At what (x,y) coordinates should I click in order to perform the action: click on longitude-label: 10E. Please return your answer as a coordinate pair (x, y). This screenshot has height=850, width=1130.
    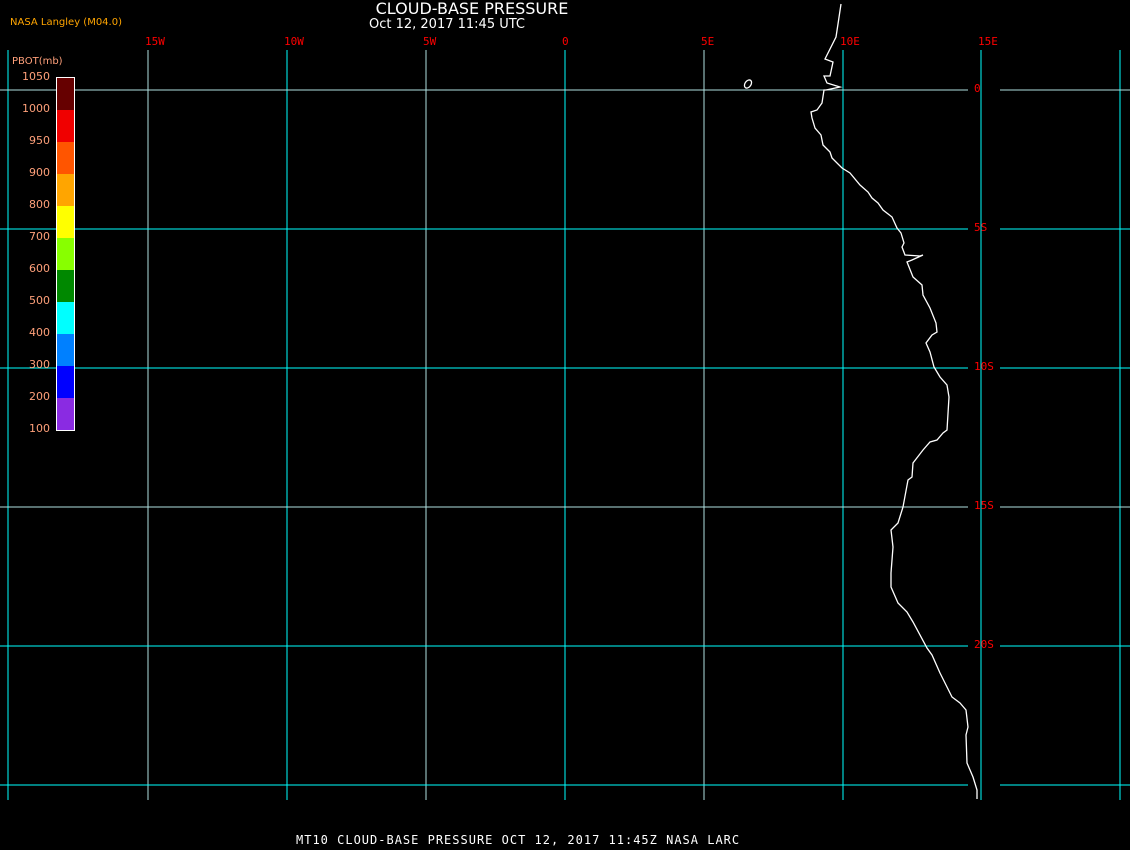
    Looking at the image, I should click on (850, 41).